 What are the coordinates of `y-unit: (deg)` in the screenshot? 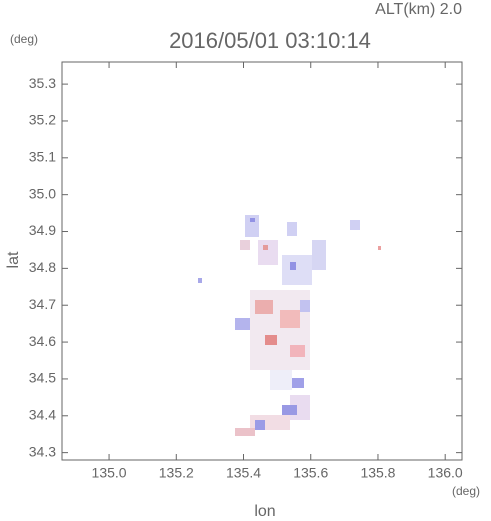 It's located at (24, 39).